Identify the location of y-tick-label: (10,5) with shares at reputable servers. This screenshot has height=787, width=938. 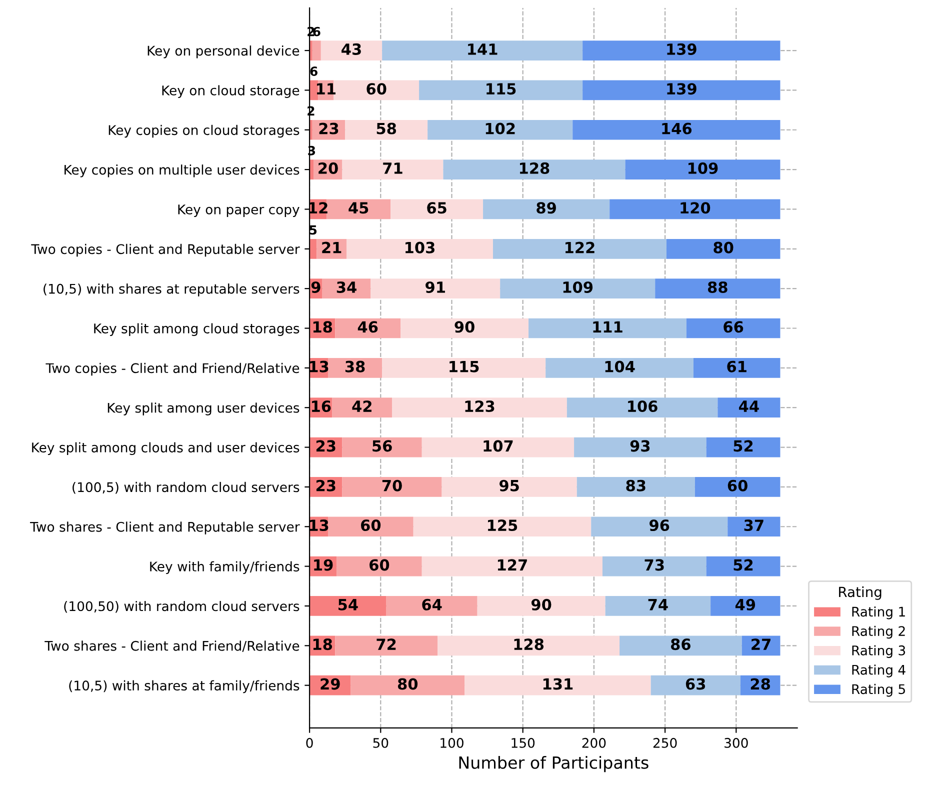
(172, 290).